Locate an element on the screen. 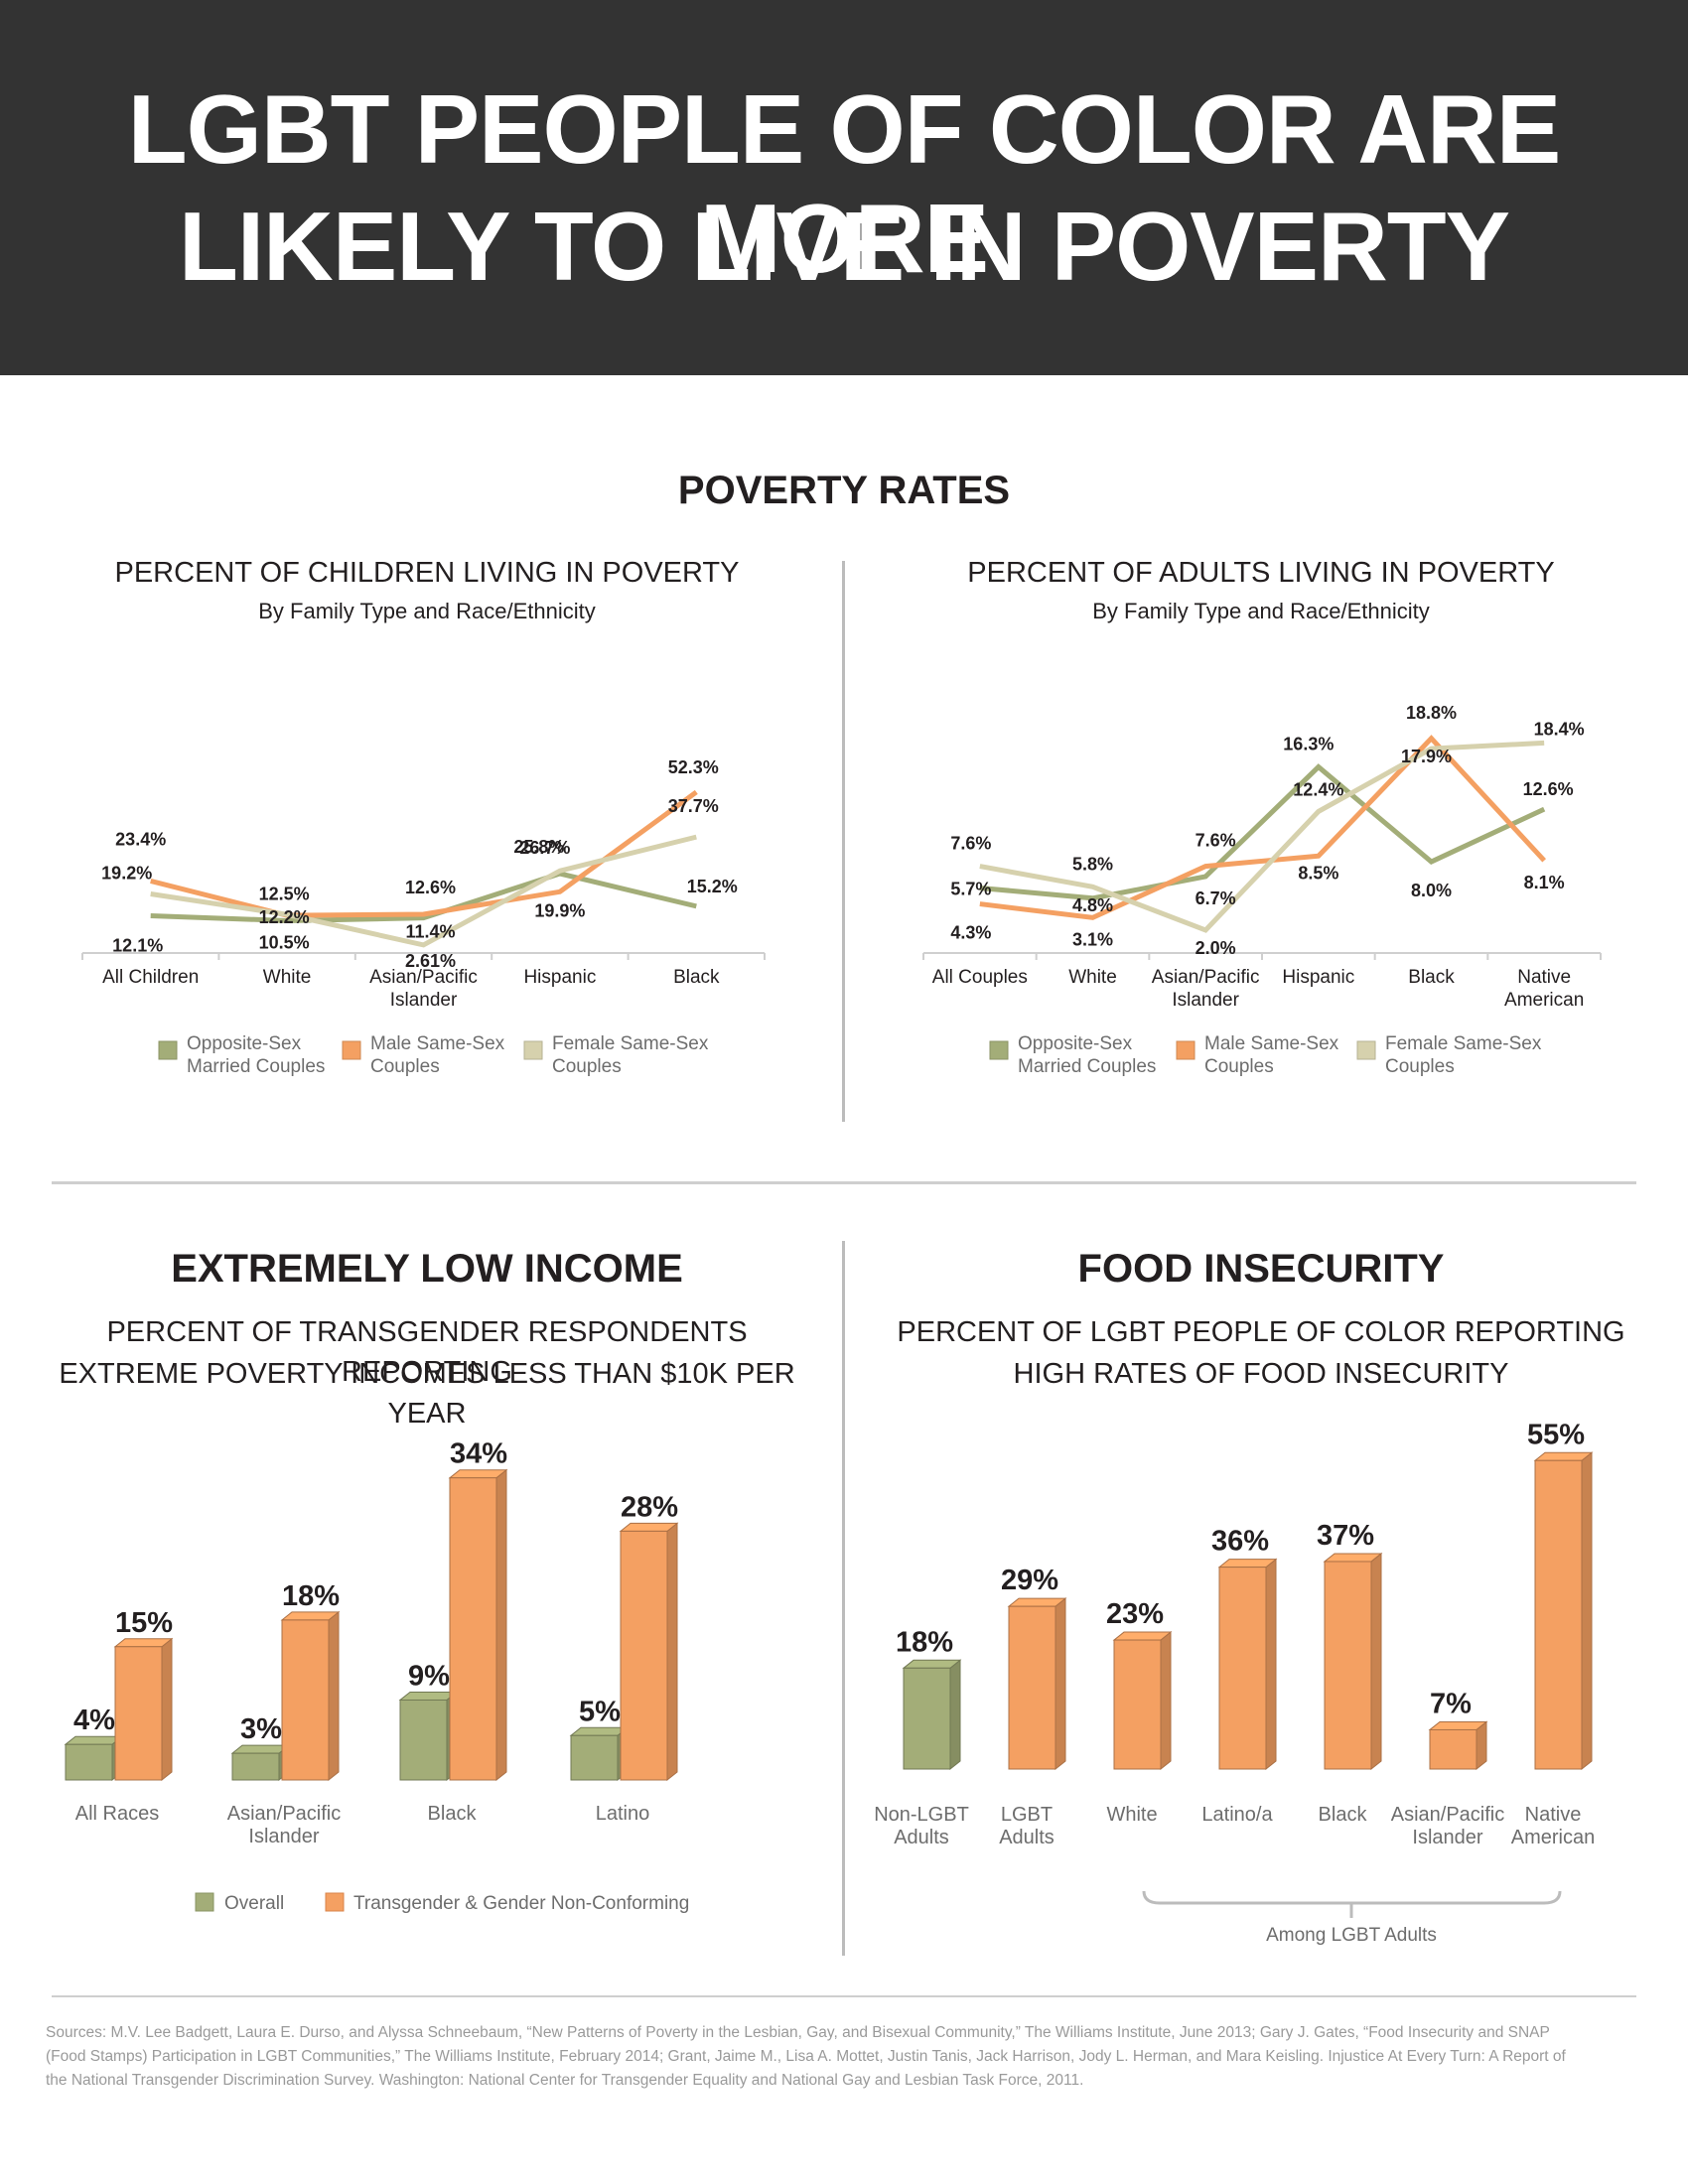 This screenshot has height=2184, width=1688. data-label: 5.8% is located at coordinates (1092, 864).